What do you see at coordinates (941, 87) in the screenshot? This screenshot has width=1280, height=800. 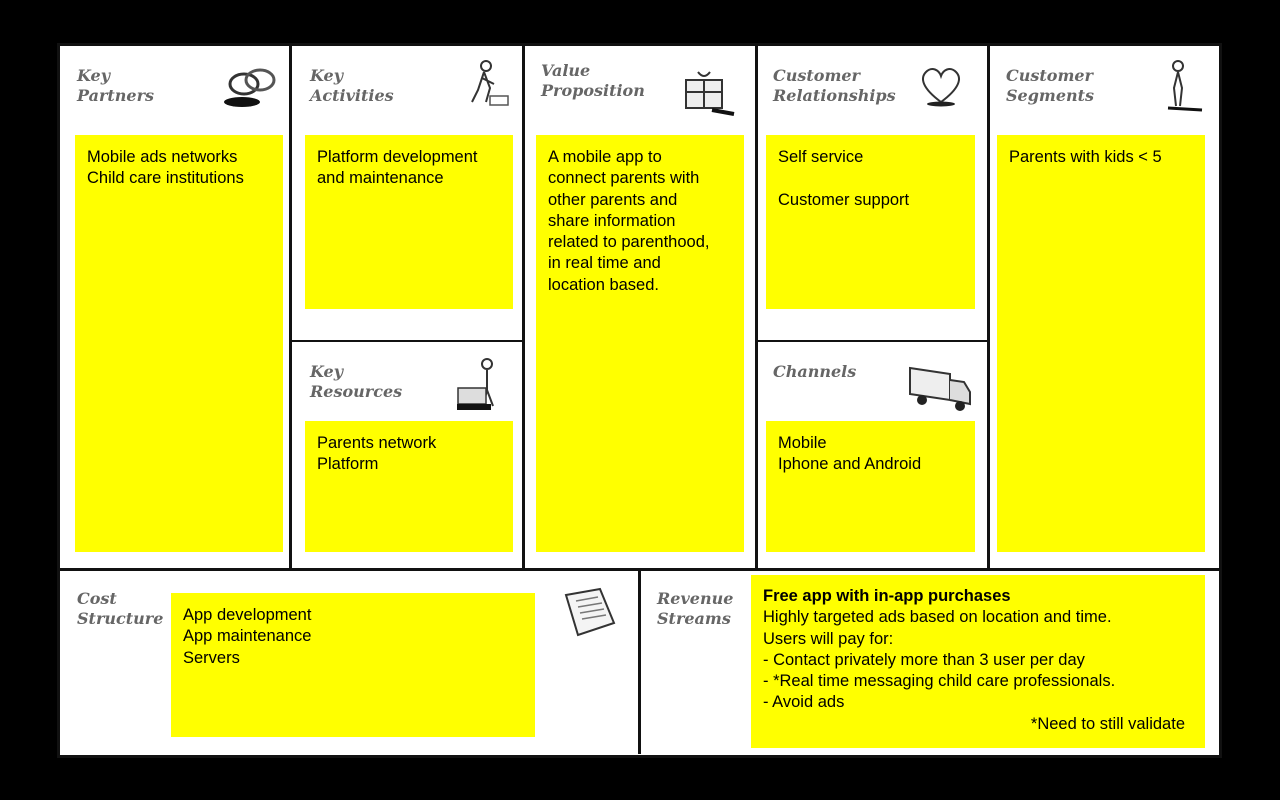 I see `heart-icon` at bounding box center [941, 87].